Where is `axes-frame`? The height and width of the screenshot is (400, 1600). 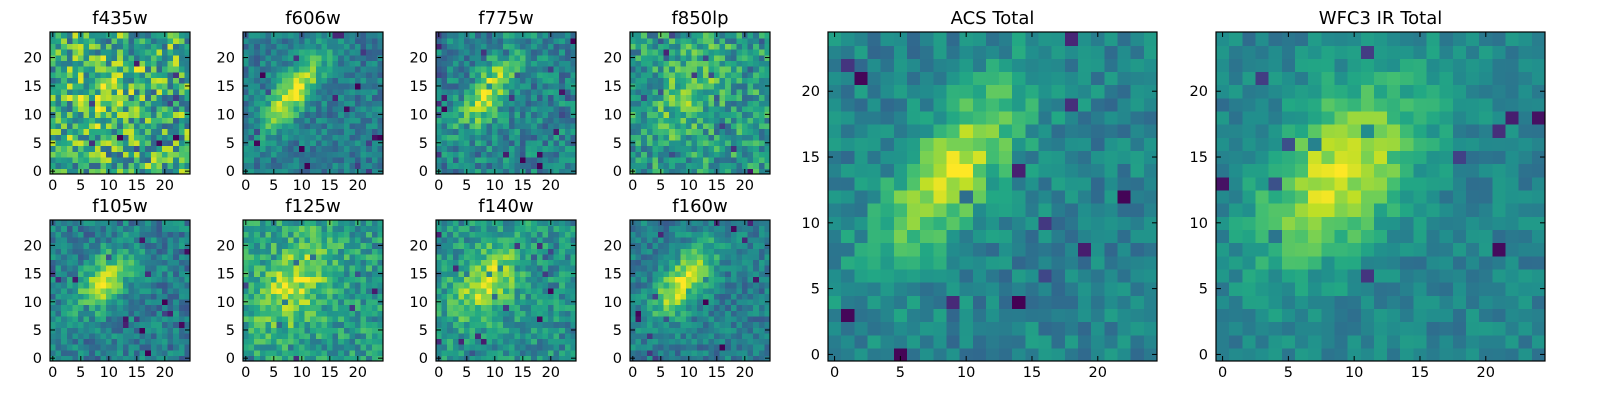 axes-frame is located at coordinates (313, 103).